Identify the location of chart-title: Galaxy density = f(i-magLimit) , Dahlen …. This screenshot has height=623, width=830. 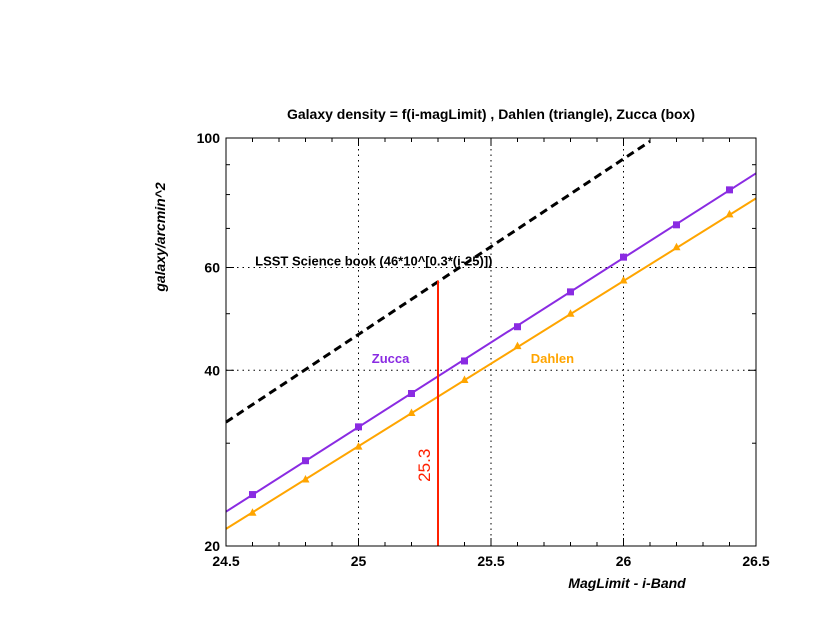
(491, 114).